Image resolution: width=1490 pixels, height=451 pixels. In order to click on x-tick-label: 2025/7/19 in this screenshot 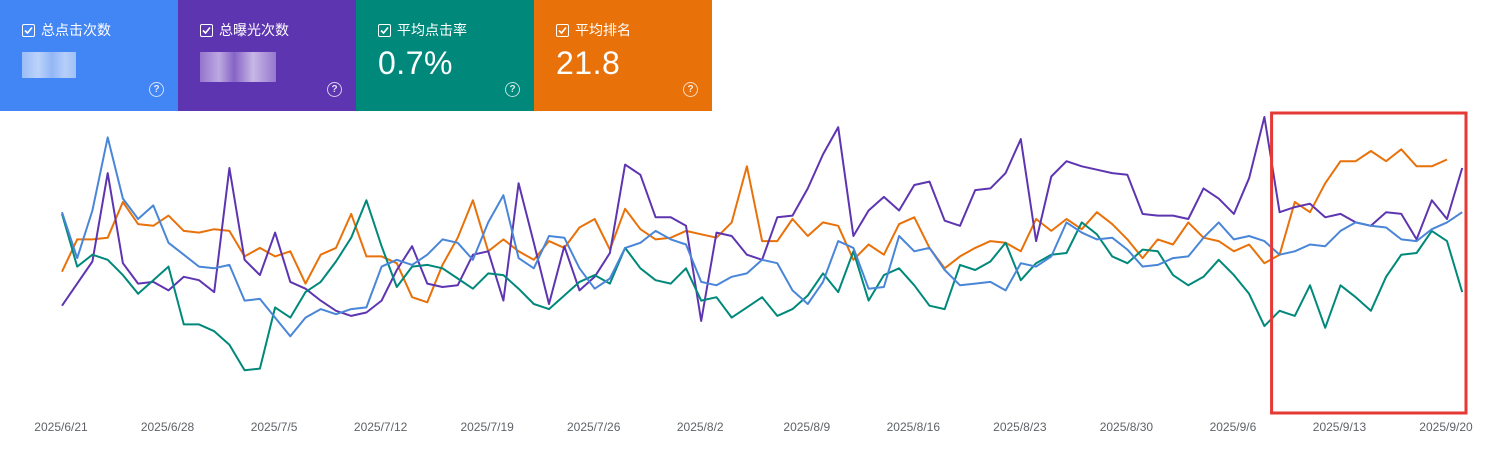, I will do `click(487, 427)`.